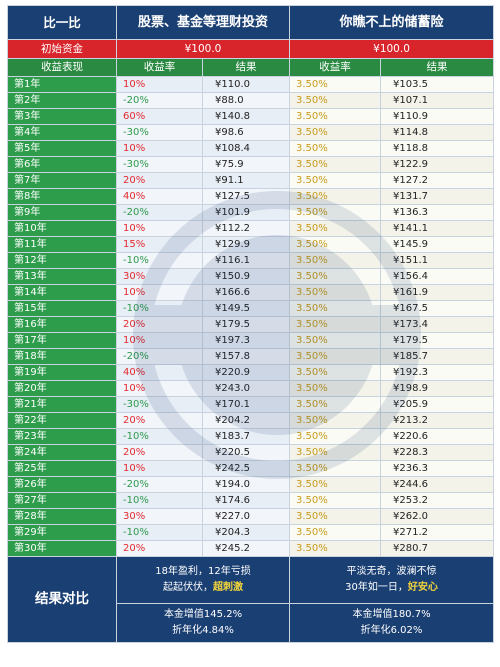 Image resolution: width=500 pixels, height=667 pixels. What do you see at coordinates (62, 404) in the screenshot?
I see `year-label: 第21年` at bounding box center [62, 404].